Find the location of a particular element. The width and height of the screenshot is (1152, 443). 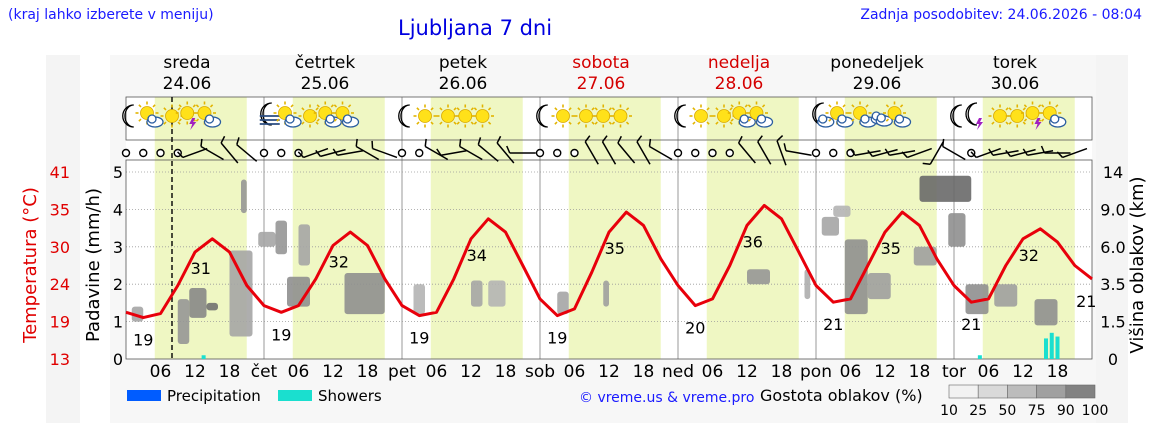

cloud-scale-label: 25 is located at coordinates (978, 411).